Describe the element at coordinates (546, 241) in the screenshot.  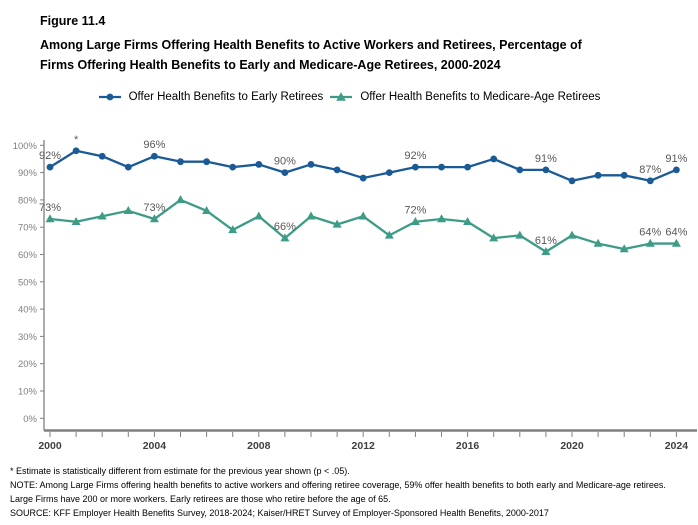
I see `point-label: 61%` at that location.